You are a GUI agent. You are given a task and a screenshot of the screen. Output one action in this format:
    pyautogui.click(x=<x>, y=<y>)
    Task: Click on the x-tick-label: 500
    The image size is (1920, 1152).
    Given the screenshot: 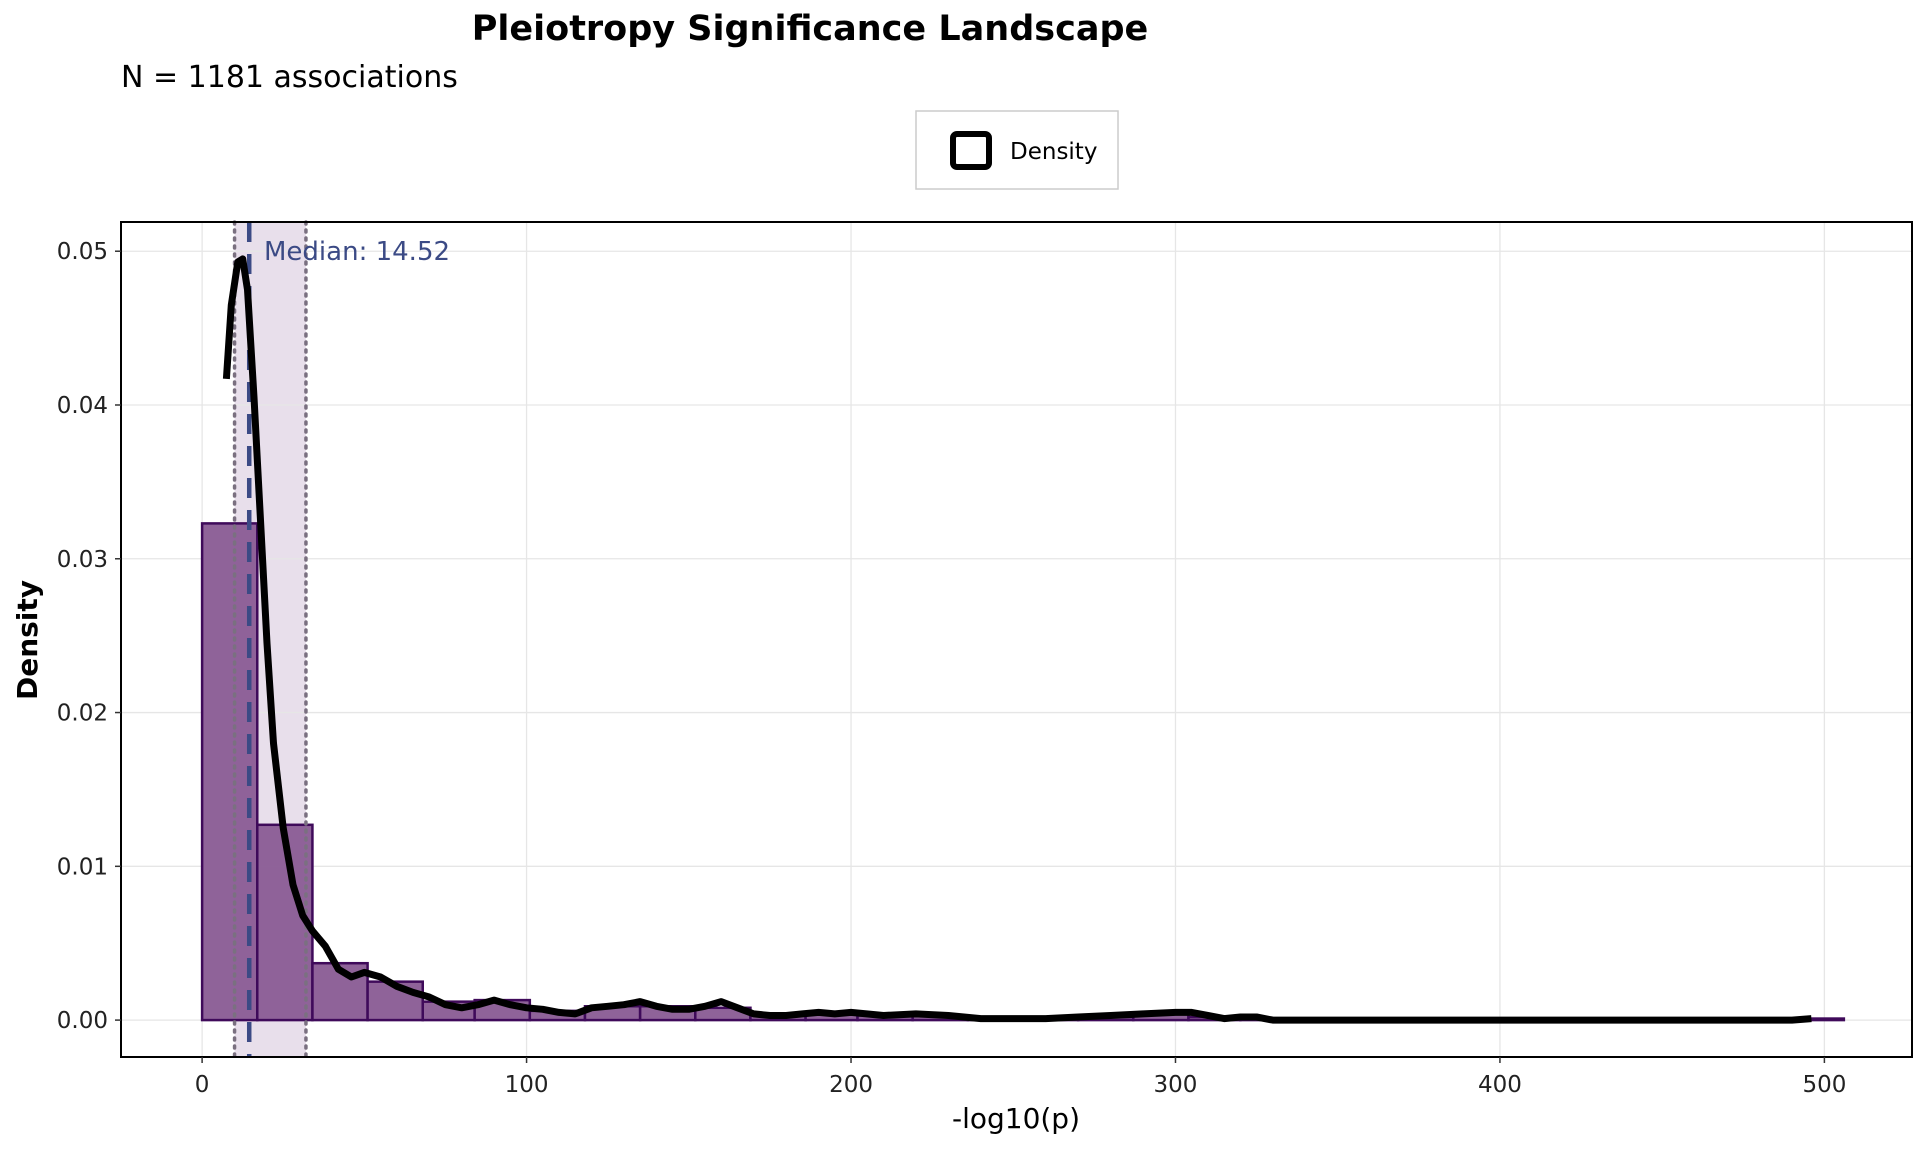 What is the action you would take?
    pyautogui.click(x=1824, y=1085)
    